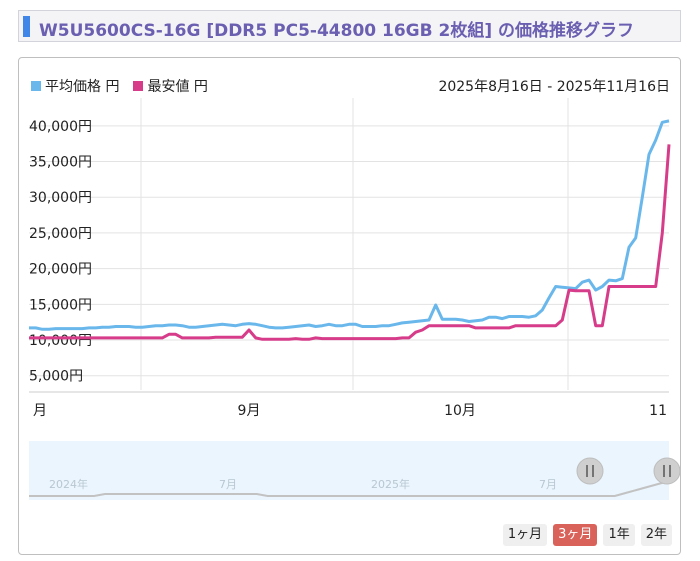 This screenshot has width=700, height=561. Describe the element at coordinates (60, 305) in the screenshot. I see `y-tick-label: 15,000円` at that location.